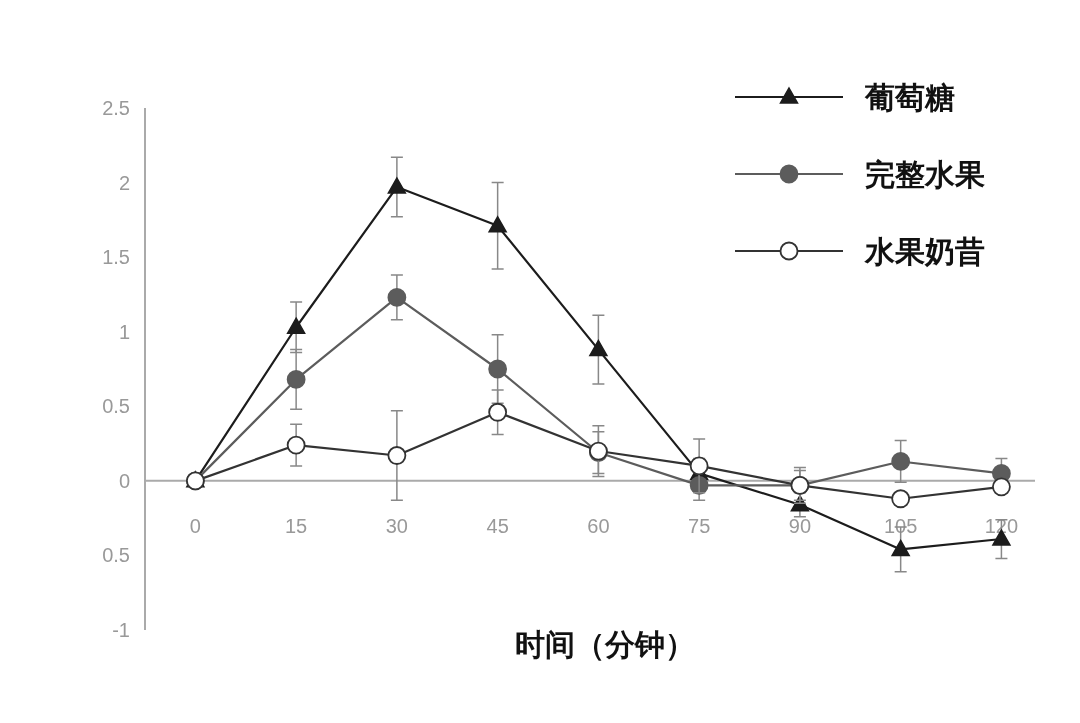 The height and width of the screenshot is (723, 1080). Describe the element at coordinates (699, 525) in the screenshot. I see `x-tick-label: 75` at that location.